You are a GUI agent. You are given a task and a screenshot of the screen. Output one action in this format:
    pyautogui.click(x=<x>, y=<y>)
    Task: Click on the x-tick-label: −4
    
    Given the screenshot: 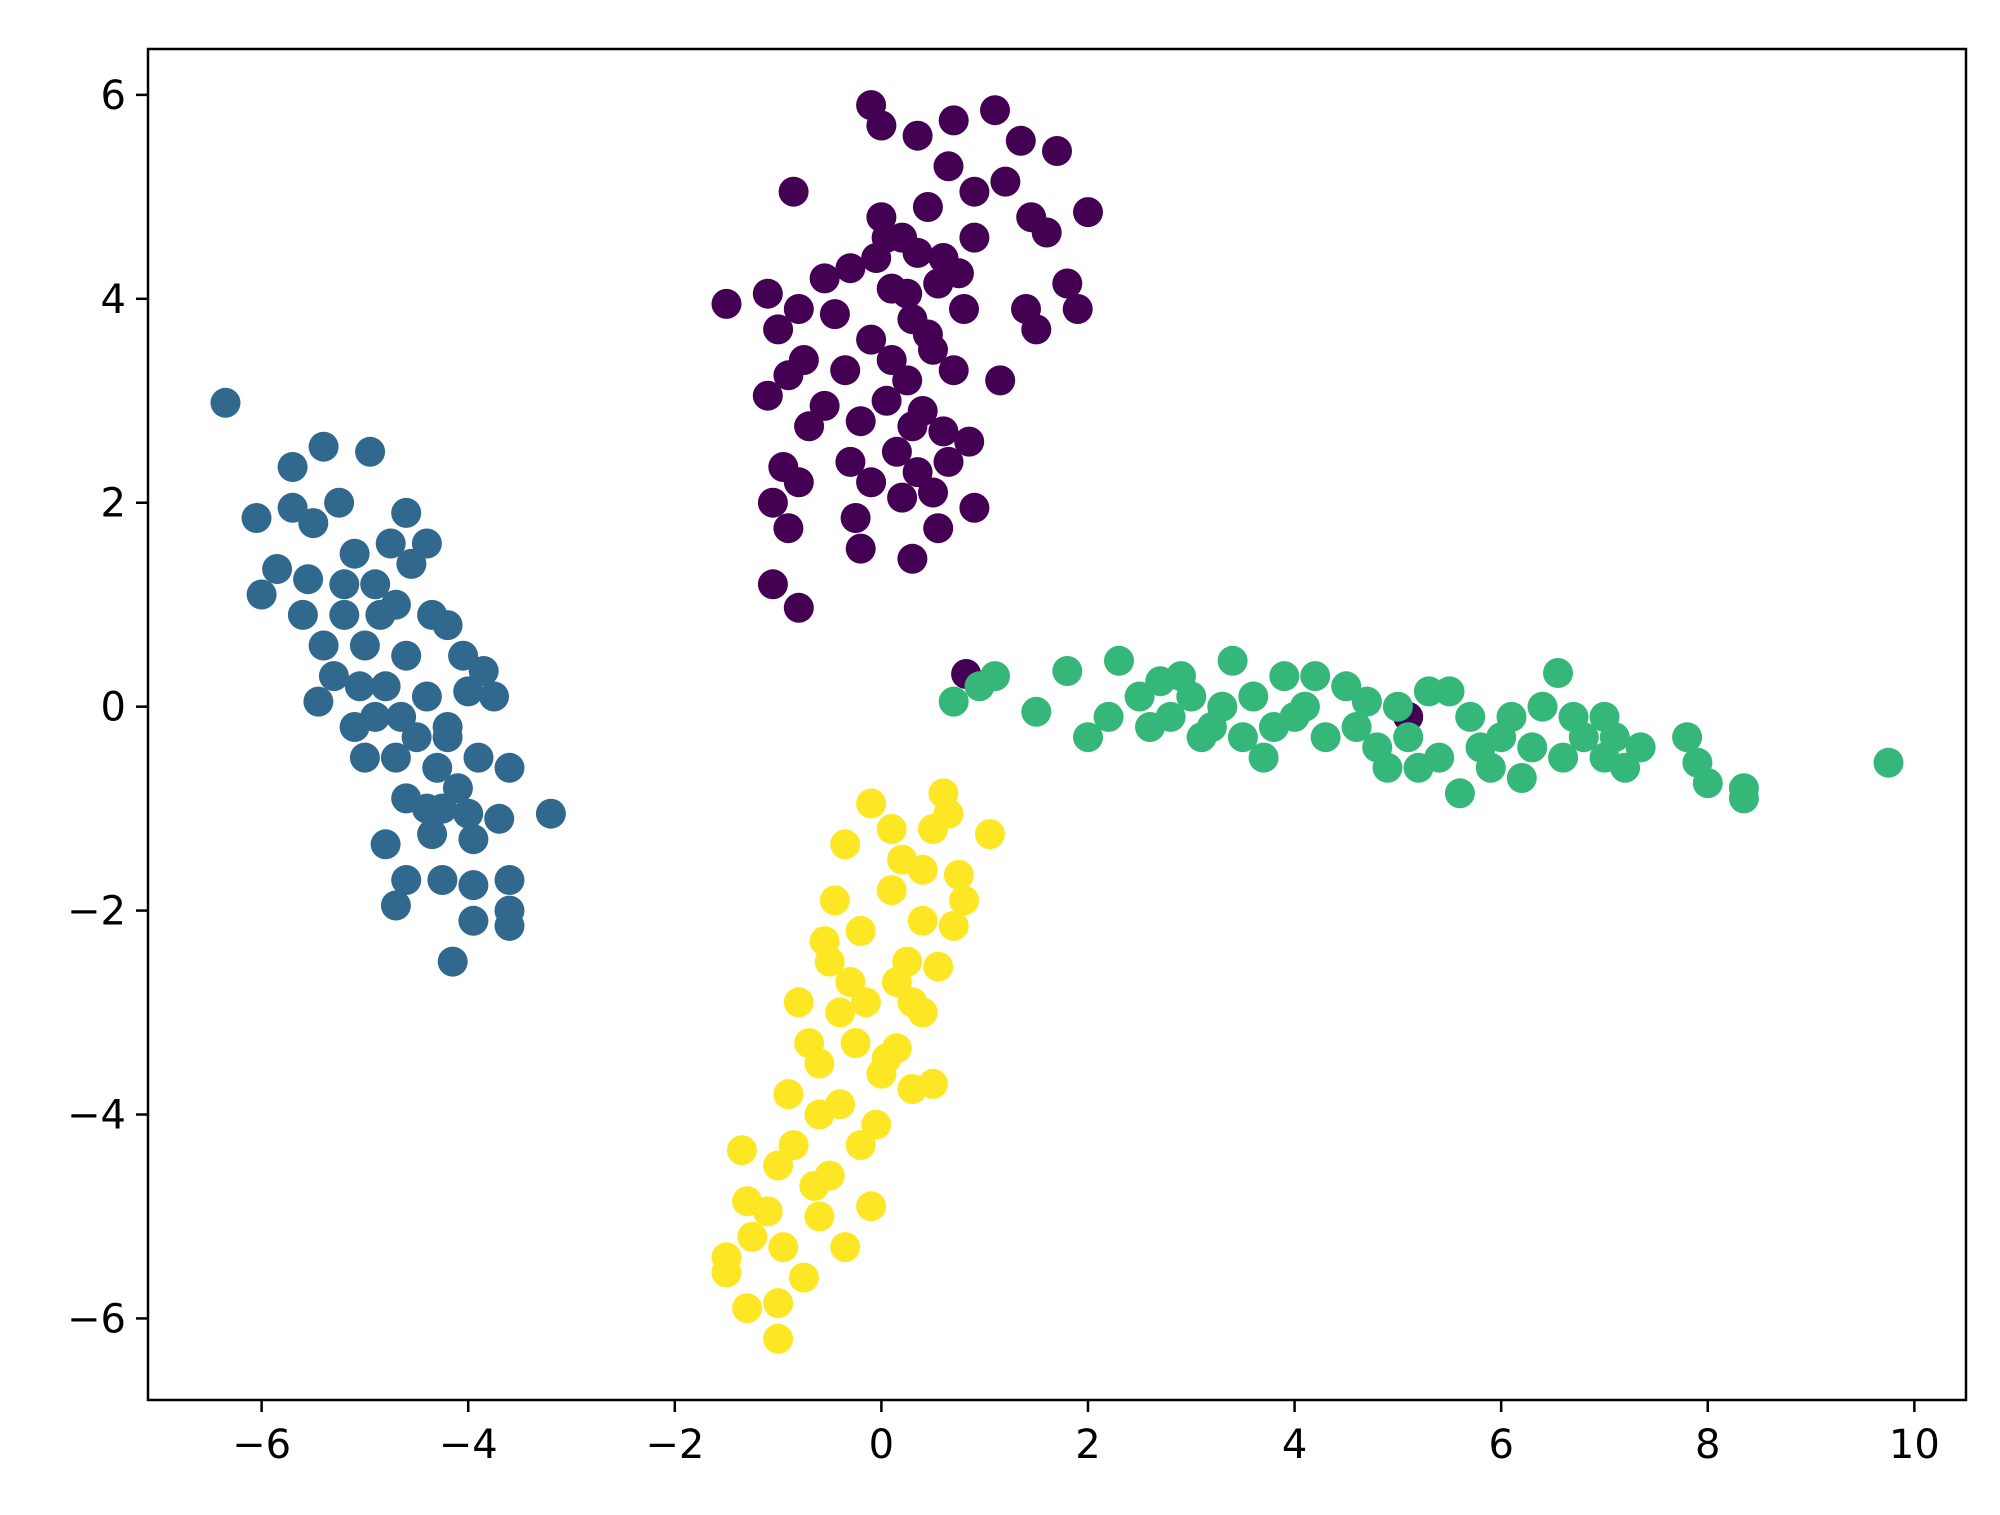 What is the action you would take?
    pyautogui.click(x=468, y=1445)
    